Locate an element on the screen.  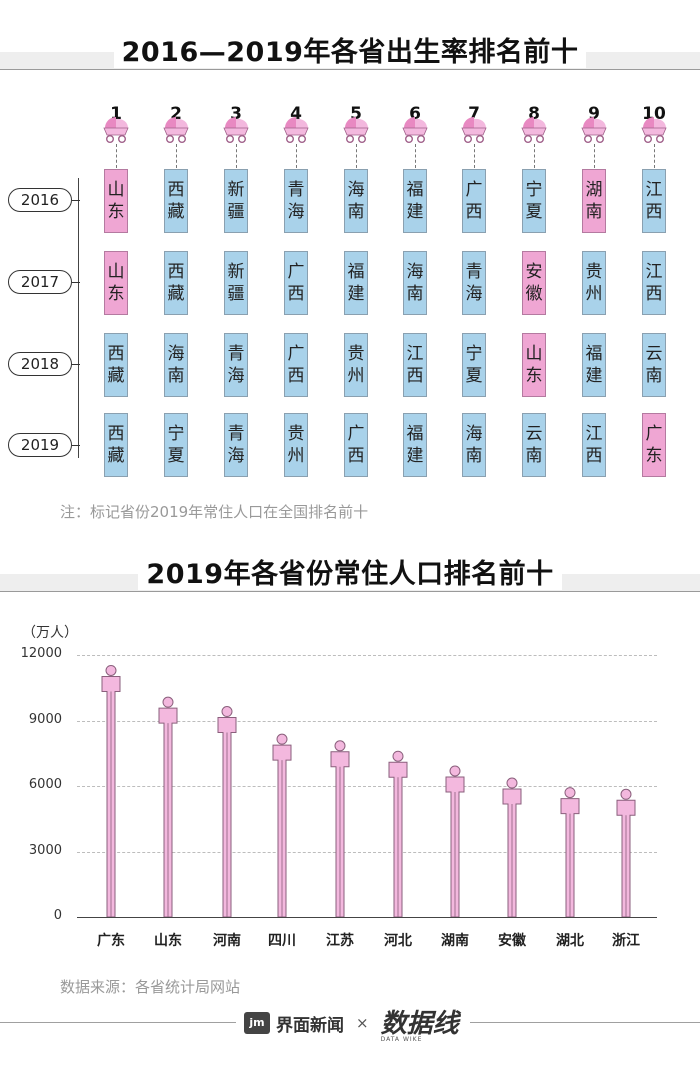
times-sign: × is located at coordinates (362, 1023).